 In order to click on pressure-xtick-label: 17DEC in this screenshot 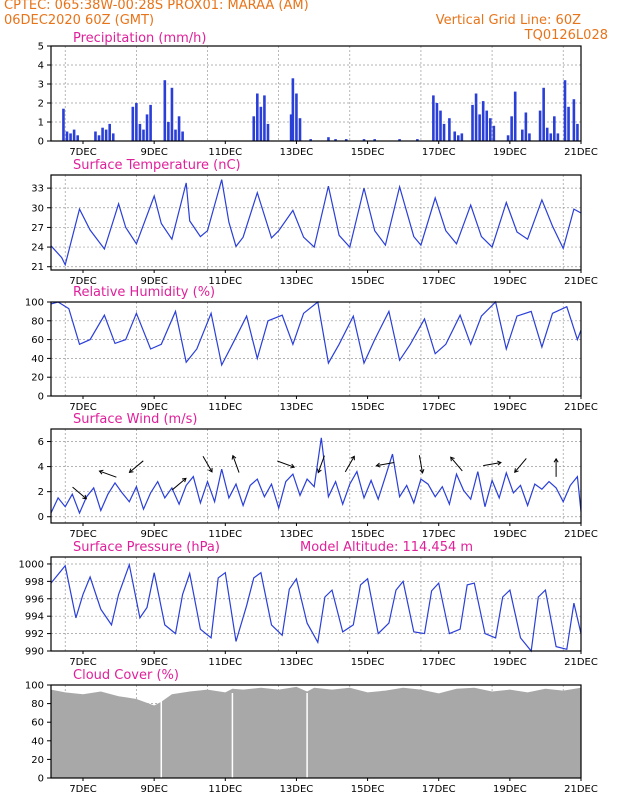, I will do `click(439, 662)`.